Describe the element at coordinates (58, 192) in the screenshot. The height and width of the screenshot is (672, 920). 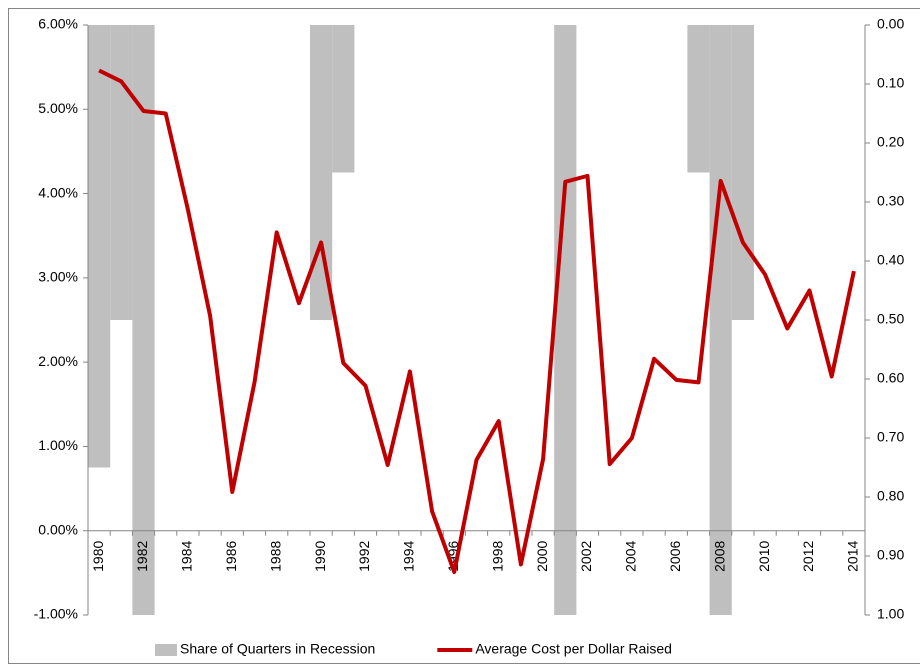
I see `y-tick-label: 4.00%` at that location.